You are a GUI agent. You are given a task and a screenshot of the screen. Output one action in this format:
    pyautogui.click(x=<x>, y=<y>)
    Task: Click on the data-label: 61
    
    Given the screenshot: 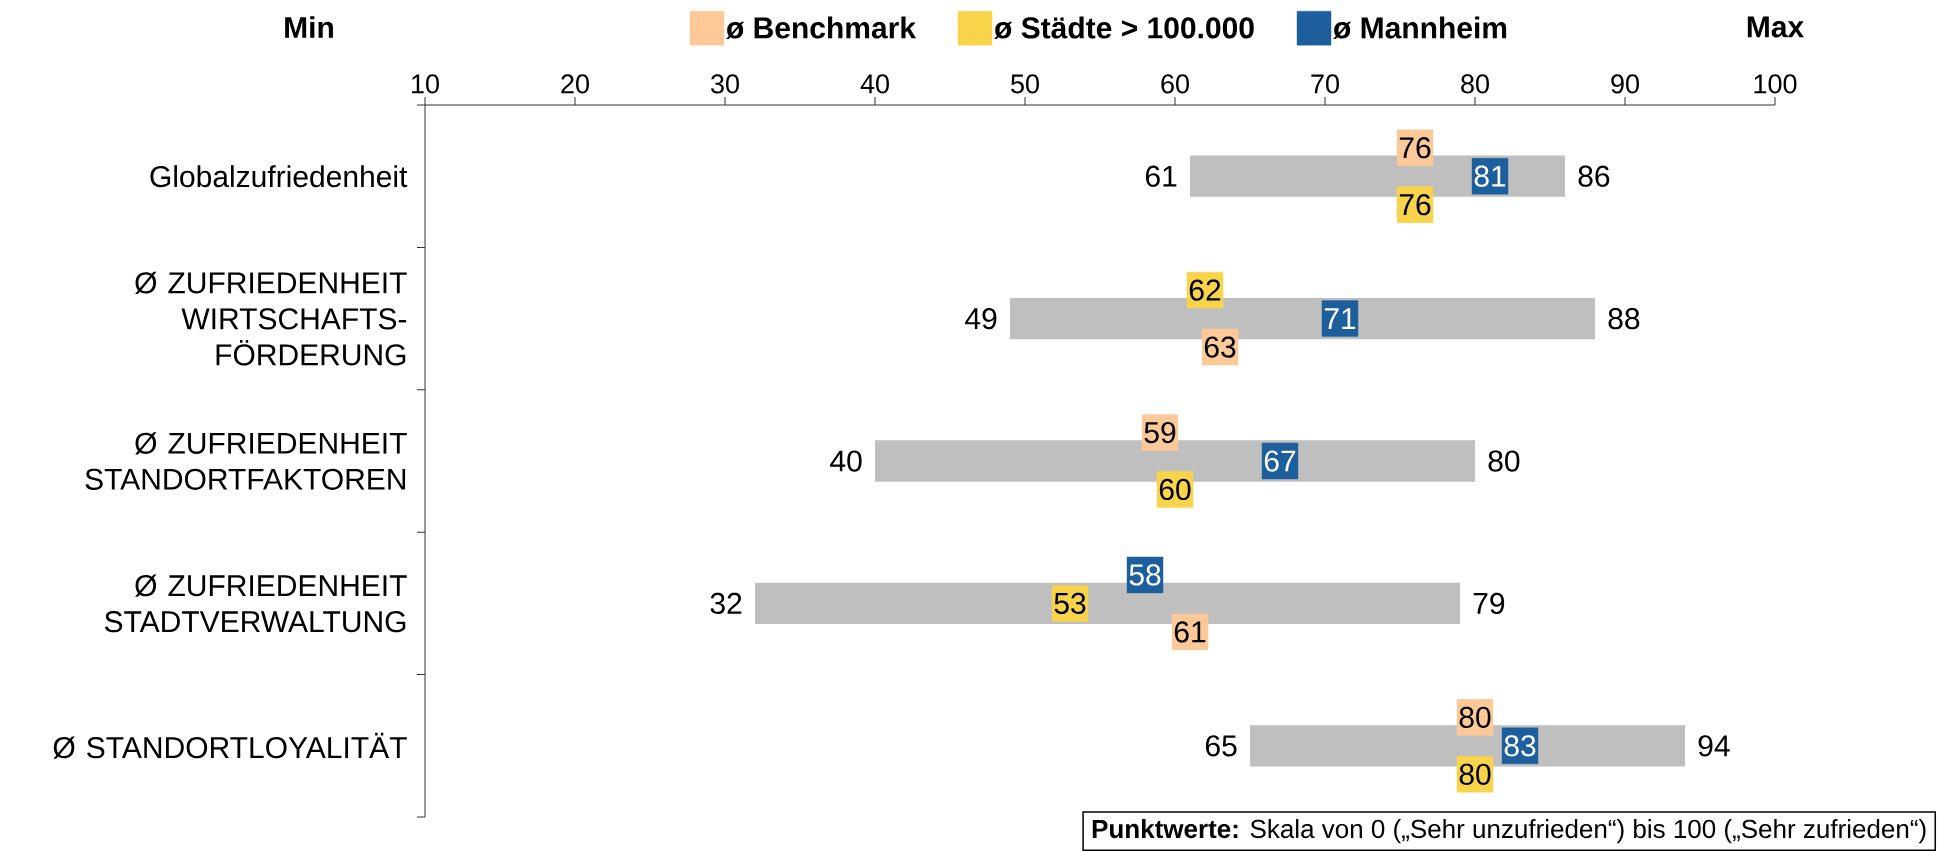 What is the action you would take?
    pyautogui.click(x=1190, y=632)
    